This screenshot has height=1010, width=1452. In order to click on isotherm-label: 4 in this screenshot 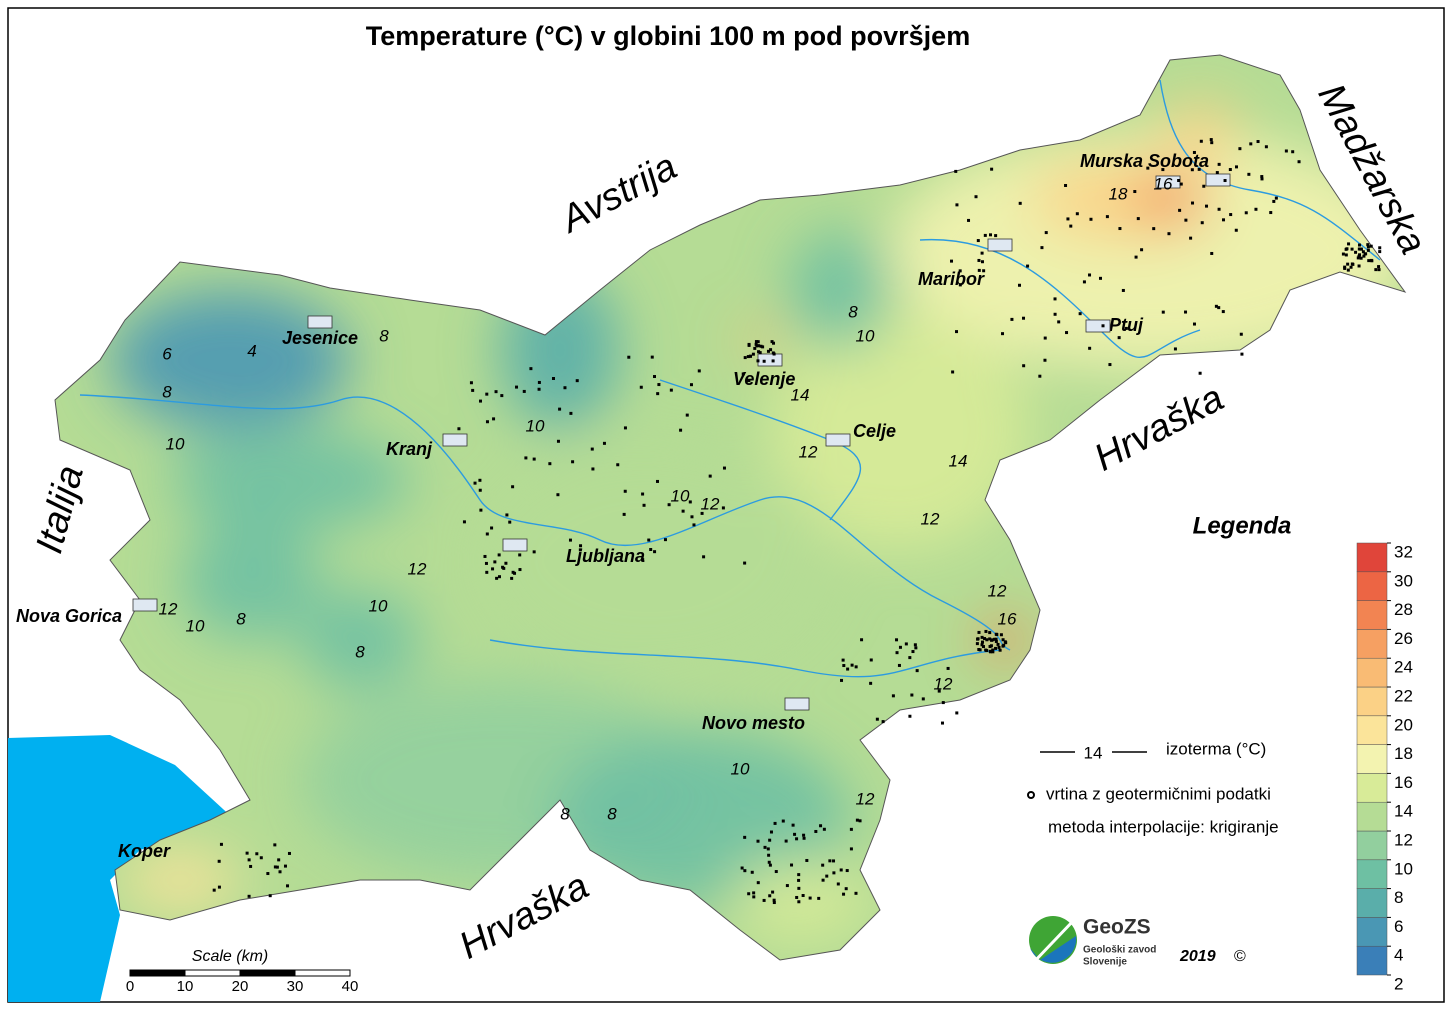, I will do `click(251, 350)`.